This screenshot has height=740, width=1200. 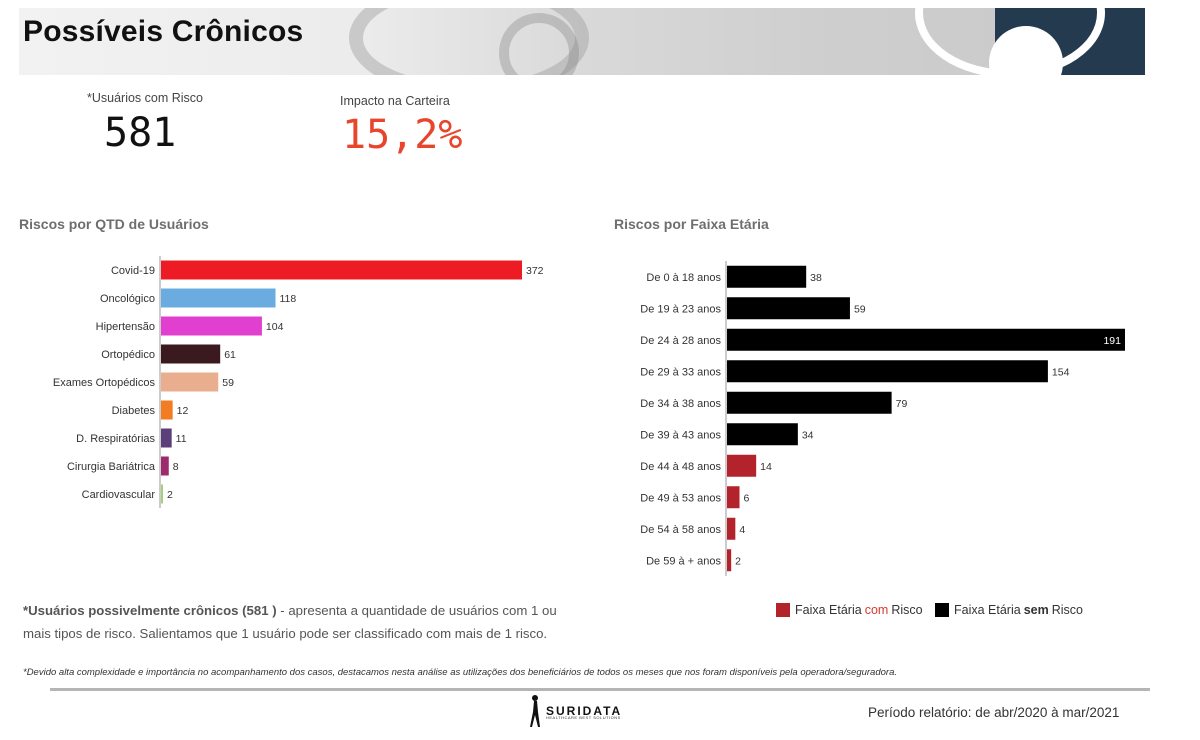 What do you see at coordinates (683, 561) in the screenshot?
I see `tick-label: De 59 à + anos` at bounding box center [683, 561].